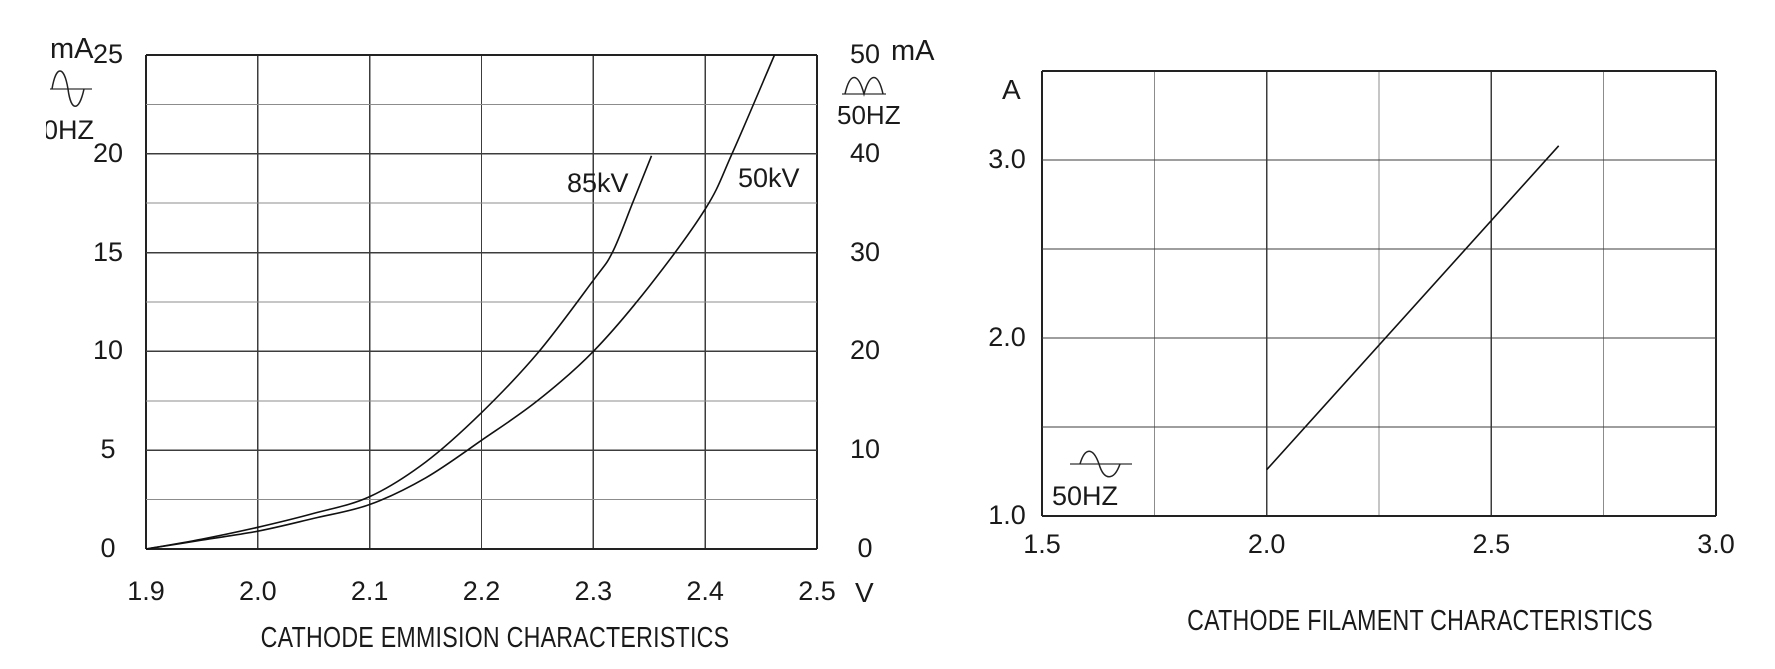  I want to click on right-y-tick-label: 30, so click(865, 251).